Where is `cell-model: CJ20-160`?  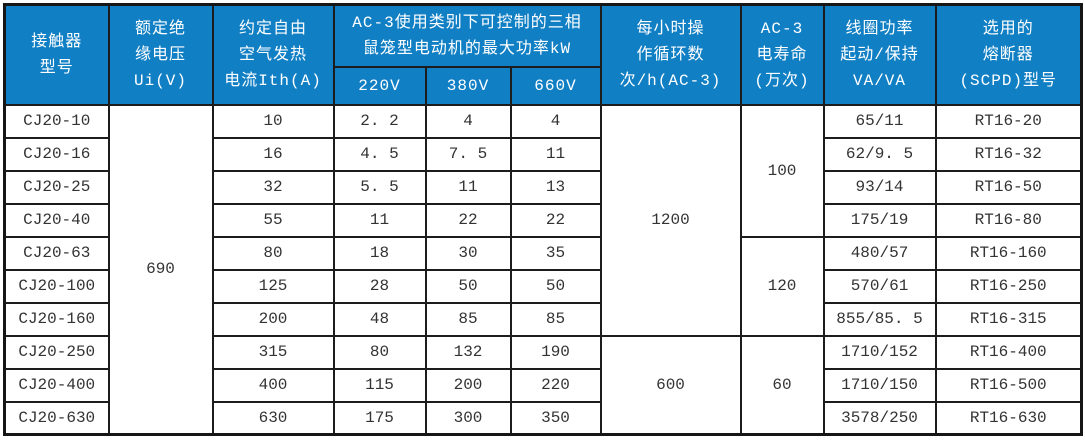
cell-model: CJ20-160 is located at coordinates (56, 319).